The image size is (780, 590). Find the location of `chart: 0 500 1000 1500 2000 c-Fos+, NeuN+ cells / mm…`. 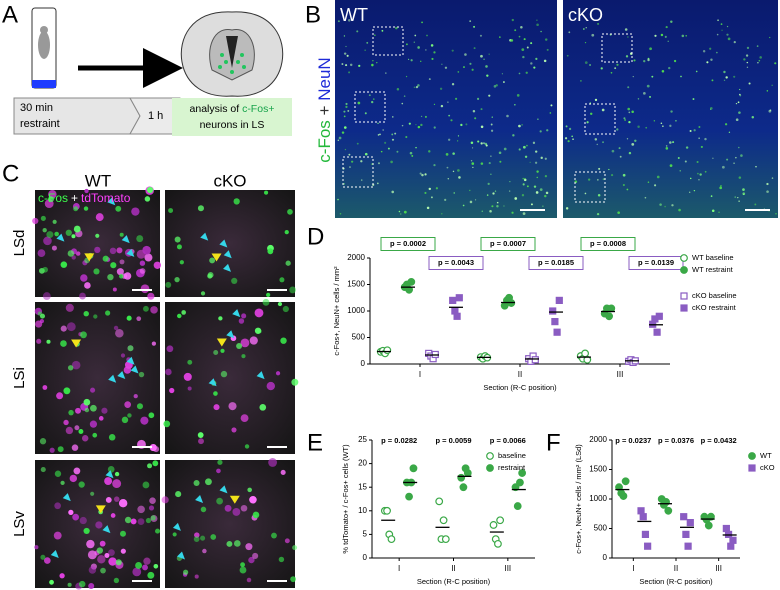

chart: 0 500 1000 1500 2000 c-Fos+, NeuN+ cells / mm… is located at coordinates (534, 314).